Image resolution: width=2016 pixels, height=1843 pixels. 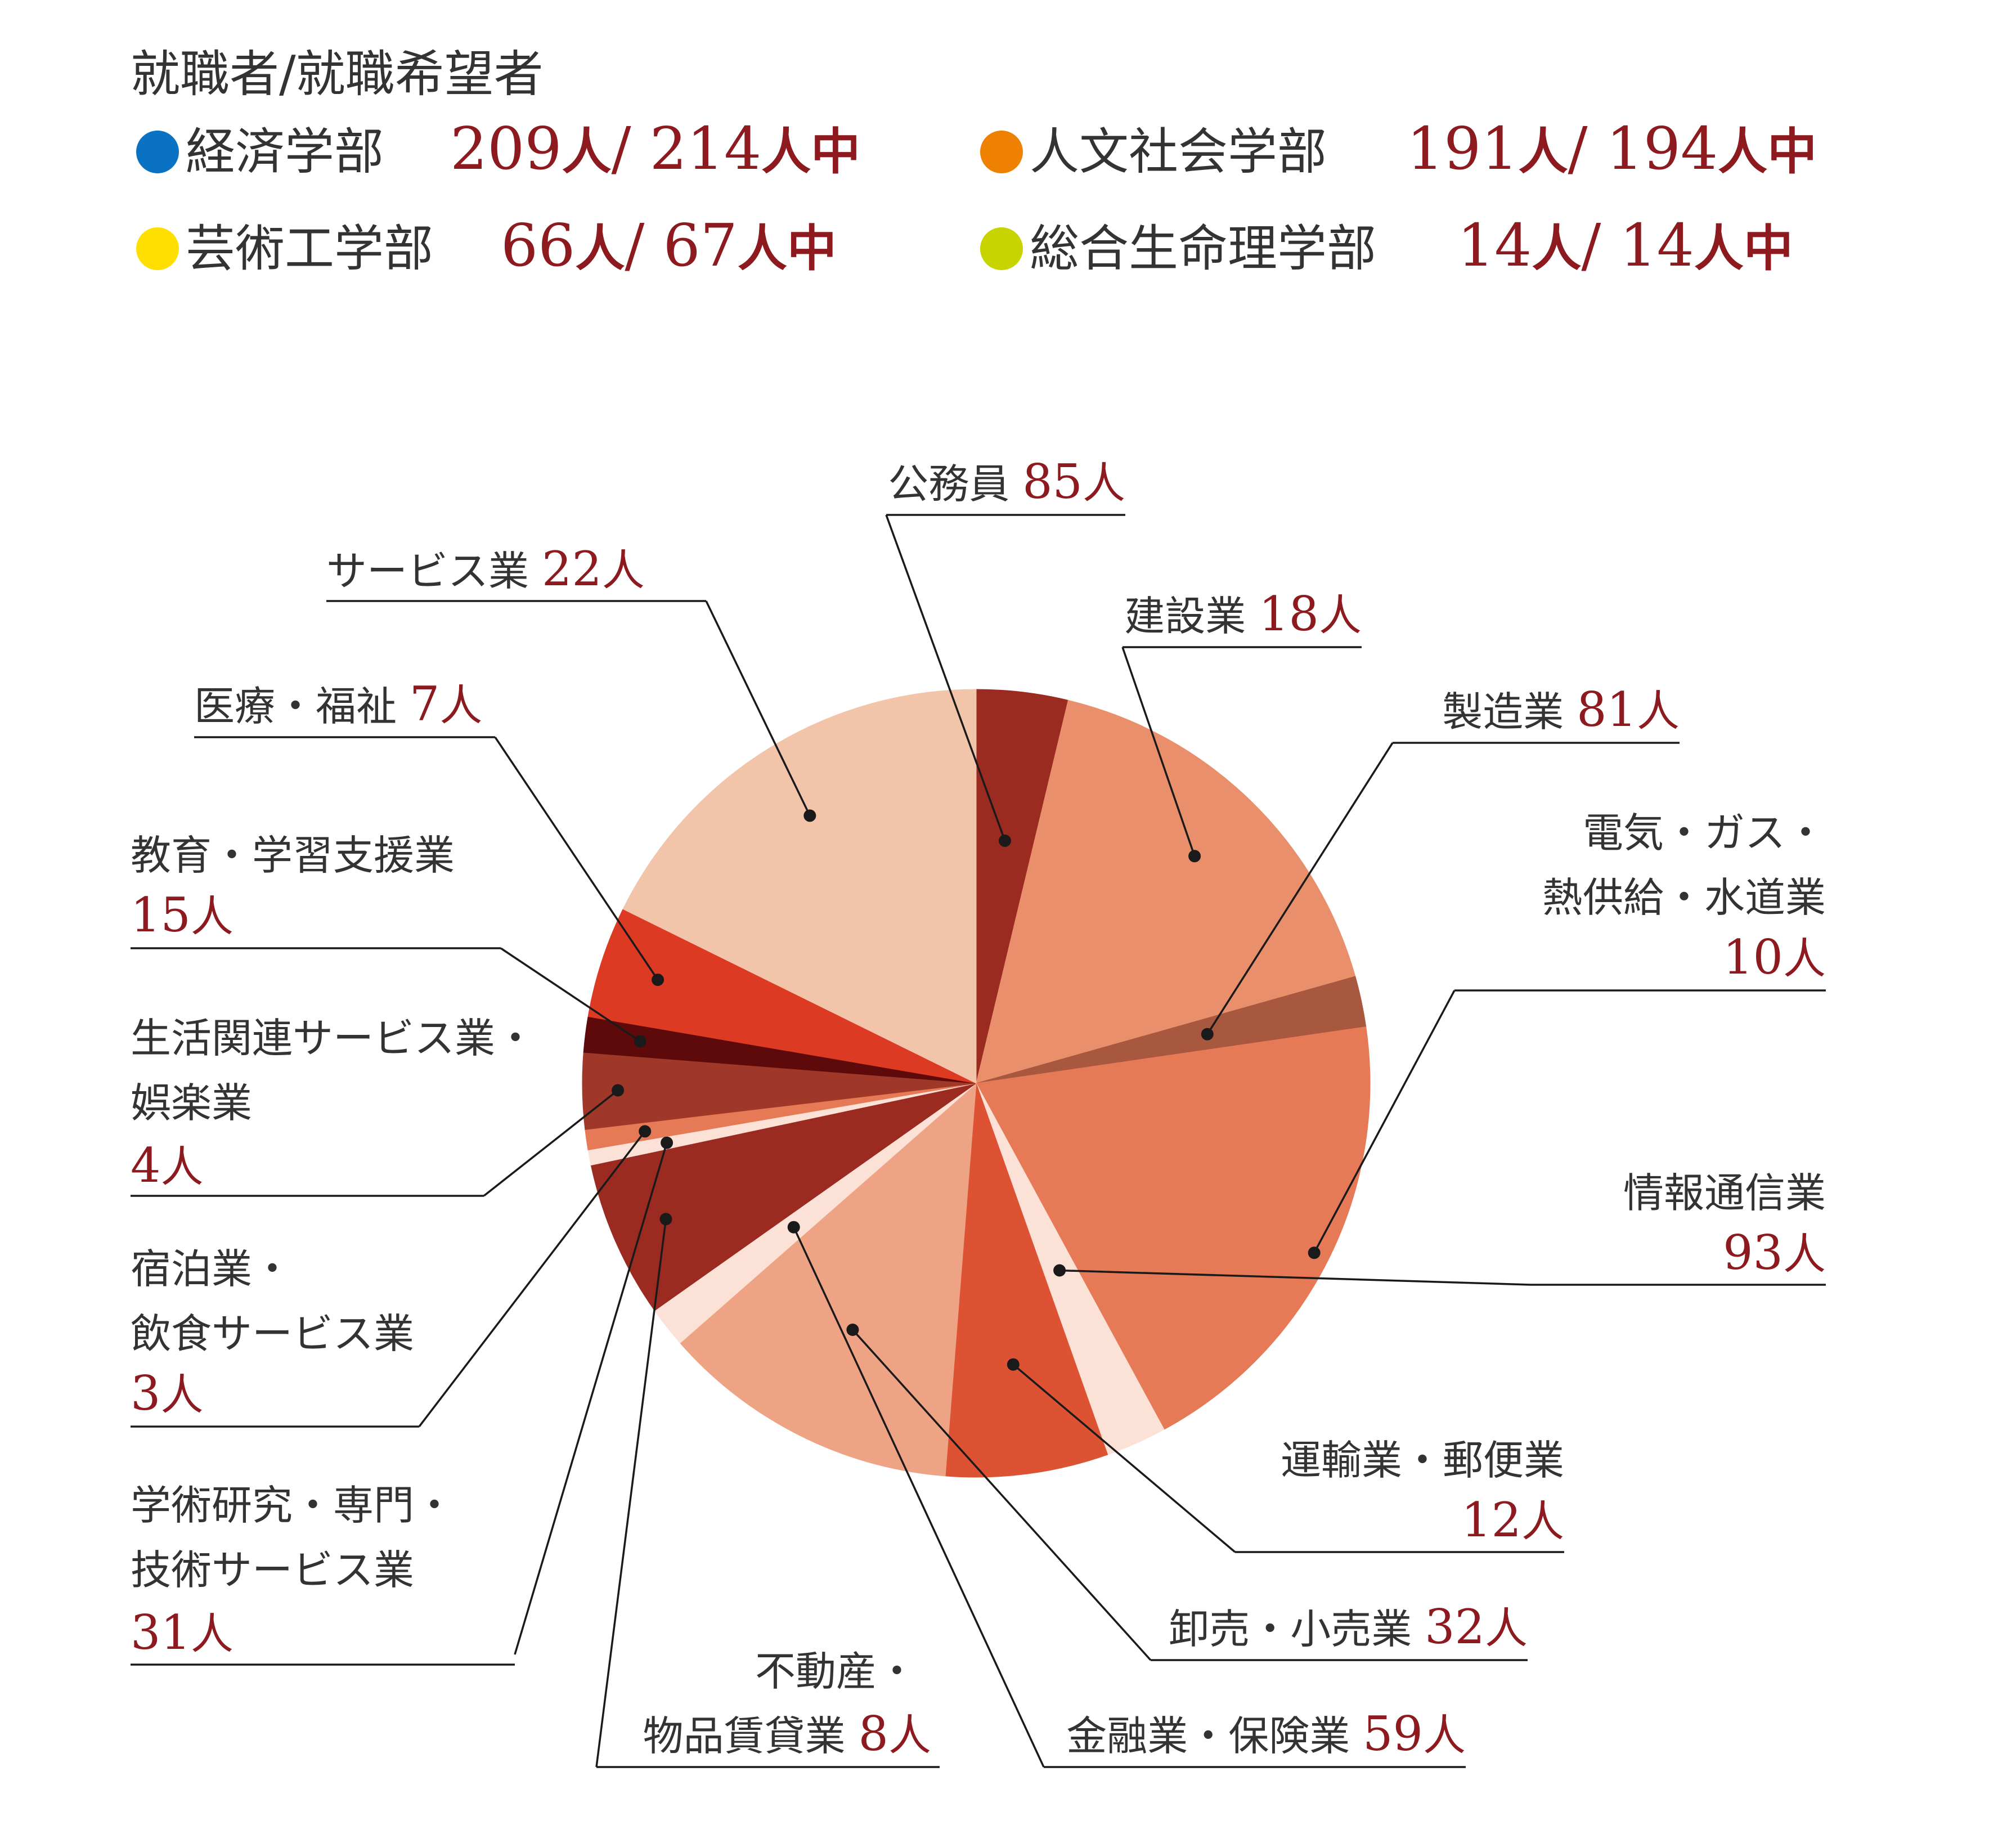 I want to click on faculty-legend-item: 経済学部 209人/ 214人中, so click(x=498, y=148).